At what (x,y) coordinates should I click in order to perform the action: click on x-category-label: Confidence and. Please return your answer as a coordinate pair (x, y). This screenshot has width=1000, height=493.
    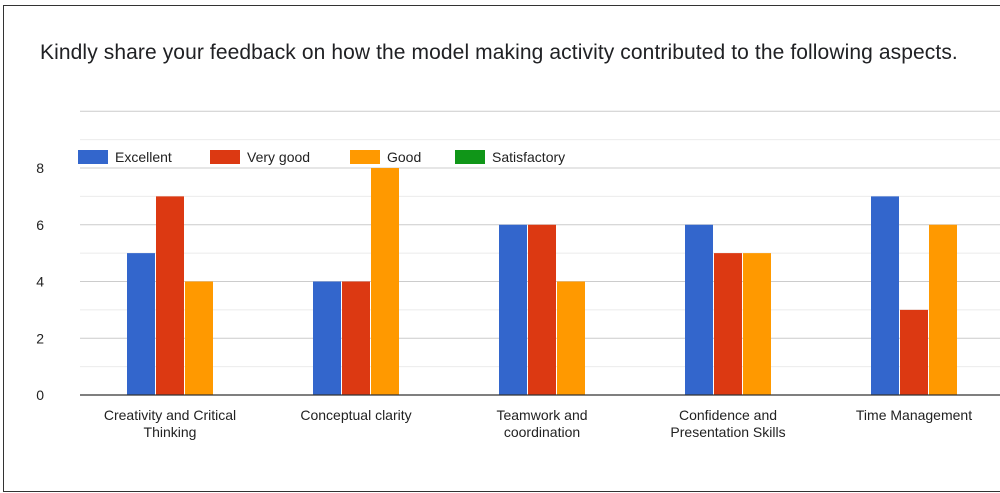
    Looking at the image, I should click on (728, 415).